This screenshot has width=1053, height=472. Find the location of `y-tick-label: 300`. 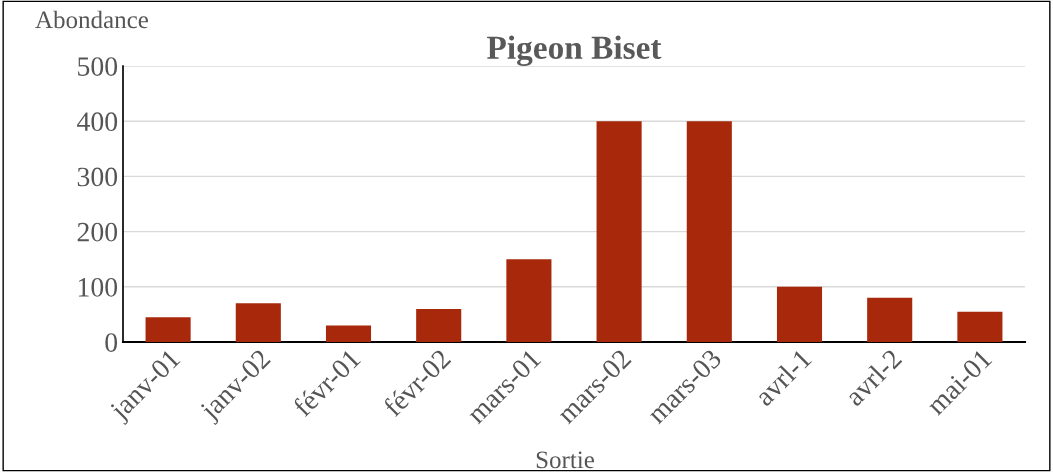

y-tick-label: 300 is located at coordinates (97, 177).